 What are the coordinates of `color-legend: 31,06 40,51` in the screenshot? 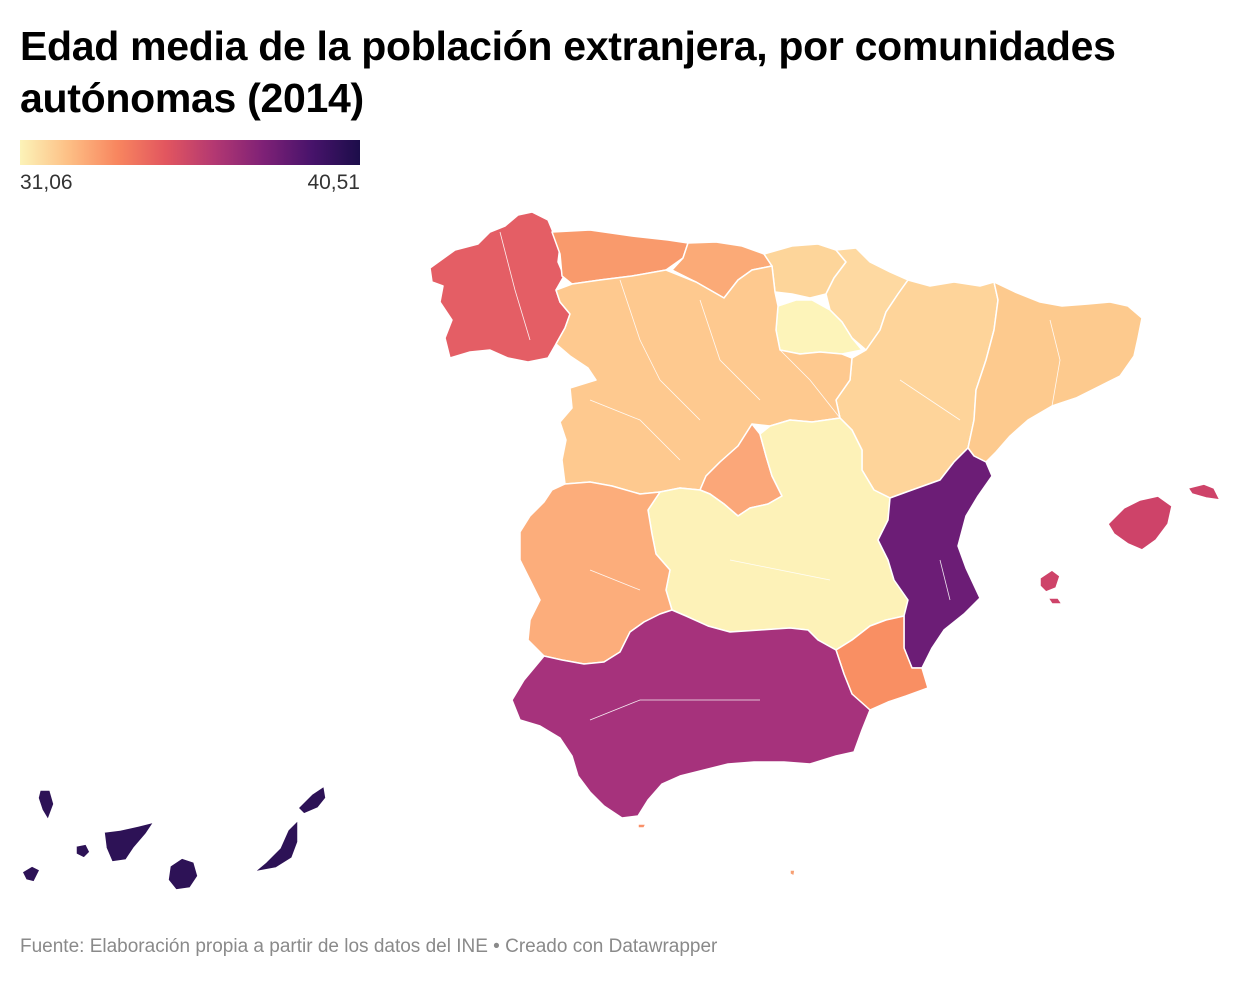 It's located at (190, 167).